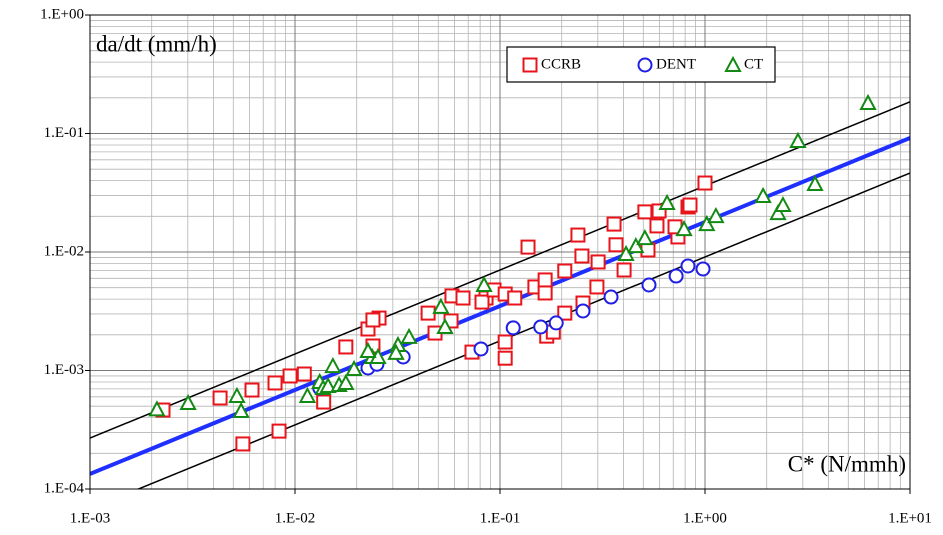 The height and width of the screenshot is (535, 943). I want to click on y-tick-label: 1.E-01, so click(64, 133).